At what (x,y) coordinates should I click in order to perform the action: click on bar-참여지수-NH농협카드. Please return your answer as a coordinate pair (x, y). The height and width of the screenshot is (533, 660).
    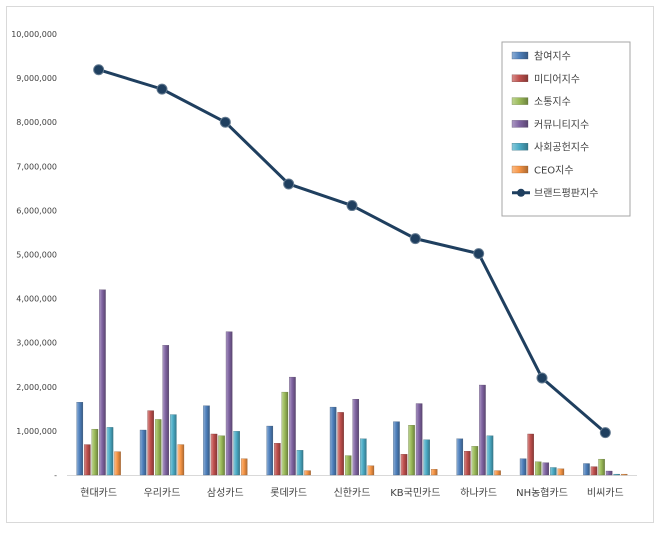
    Looking at the image, I should click on (523, 467).